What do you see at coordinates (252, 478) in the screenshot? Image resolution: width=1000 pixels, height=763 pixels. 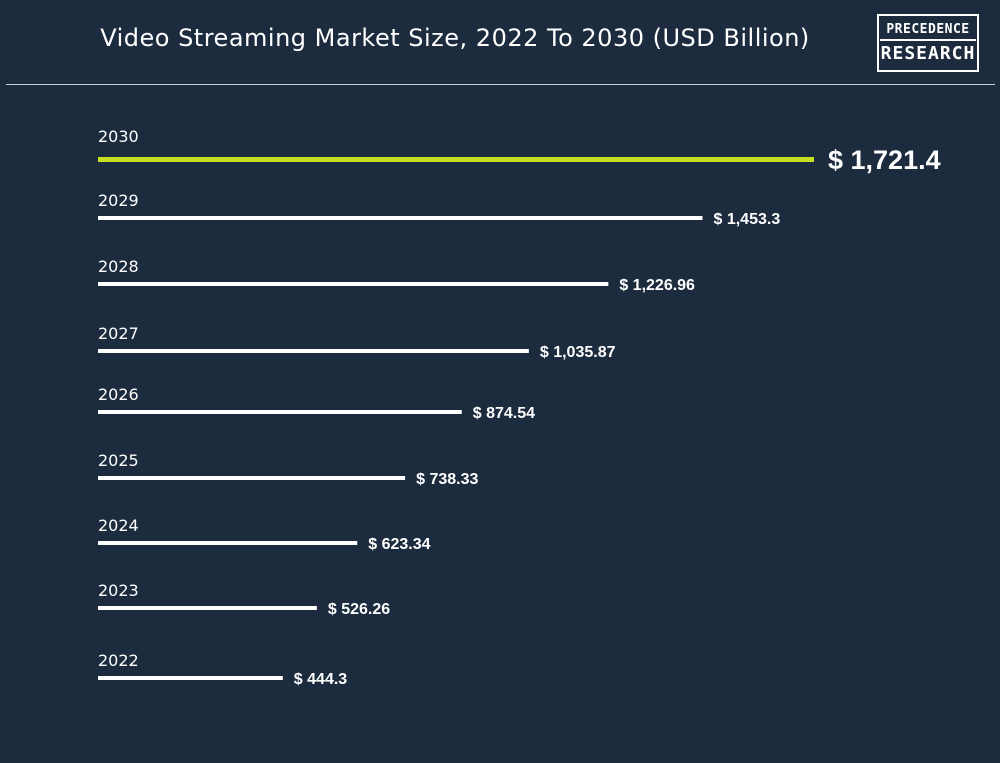 I see `bar-2025` at bounding box center [252, 478].